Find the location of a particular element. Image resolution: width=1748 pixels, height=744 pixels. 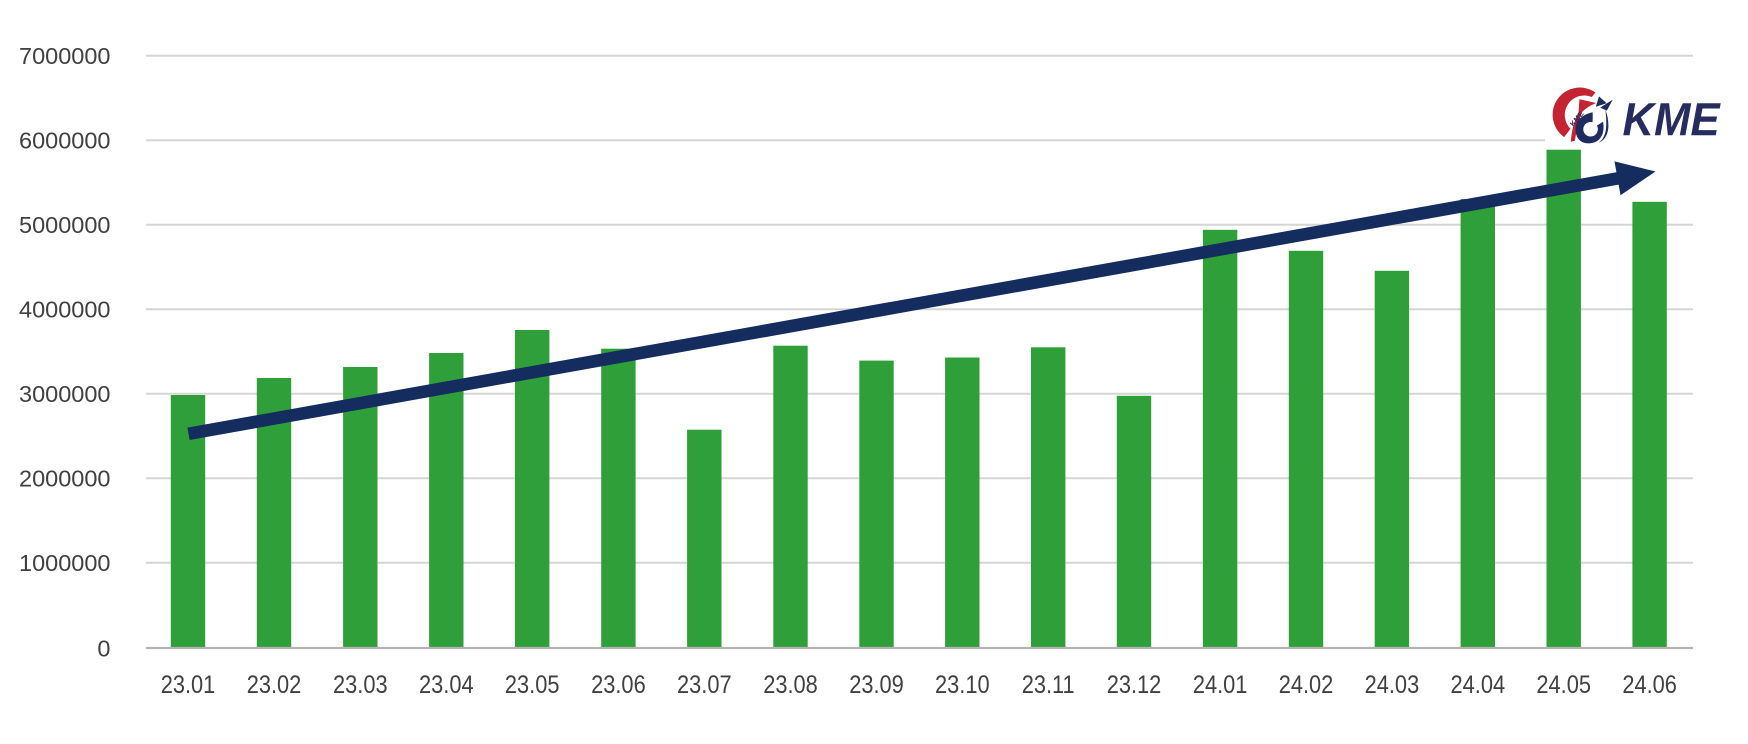

svg-text: 24.02 is located at coordinates (1306, 685).